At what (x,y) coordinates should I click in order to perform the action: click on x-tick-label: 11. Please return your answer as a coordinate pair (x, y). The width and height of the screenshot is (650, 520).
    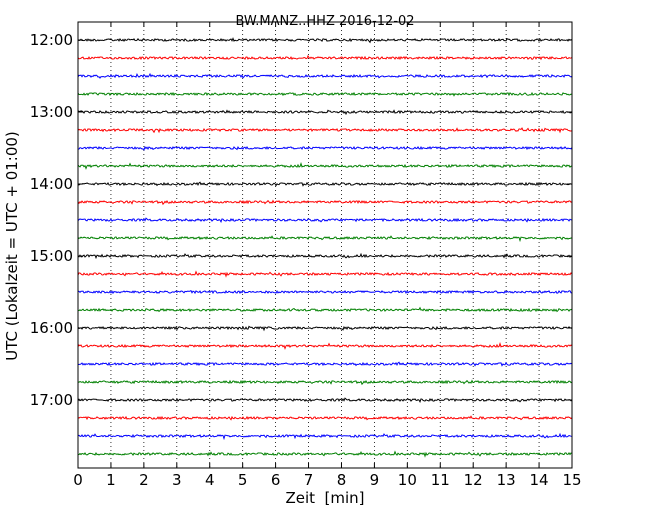
    Looking at the image, I should click on (440, 480).